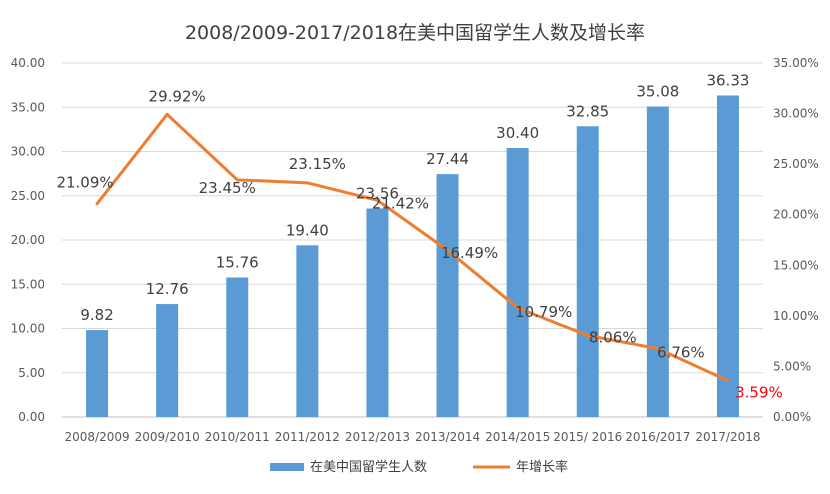 The height and width of the screenshot is (494, 830). Describe the element at coordinates (796, 164) in the screenshot. I see `right-tick-label: 25.00%` at that location.